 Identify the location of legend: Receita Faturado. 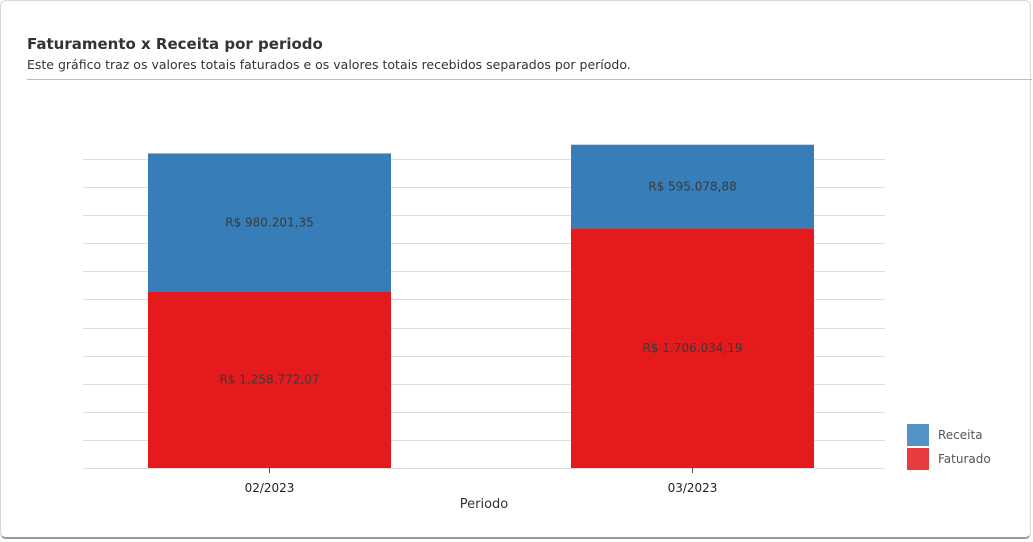
(949, 447).